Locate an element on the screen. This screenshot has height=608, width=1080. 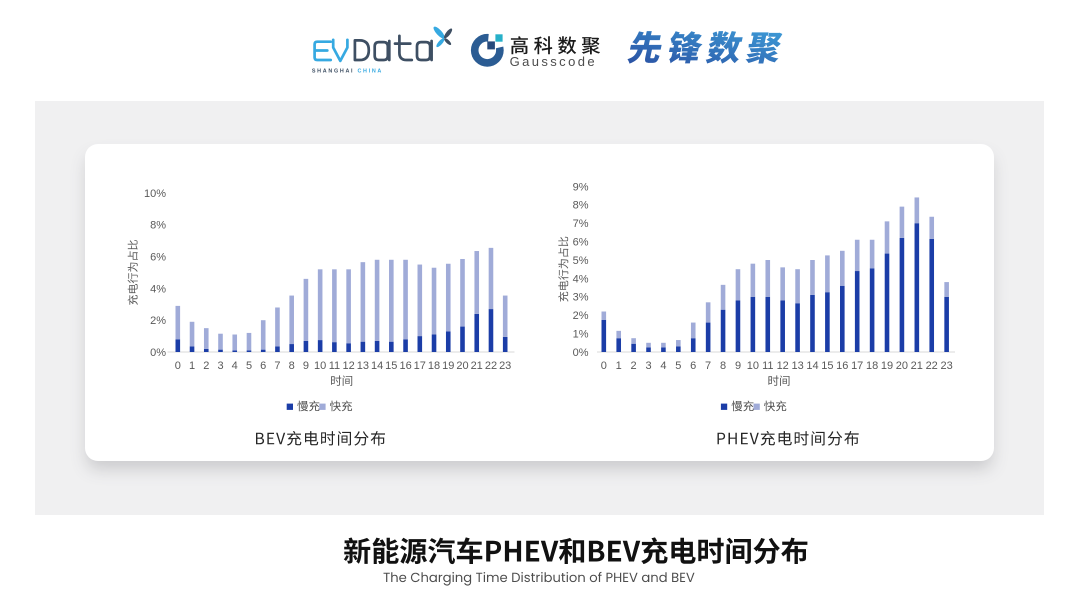
svg-text: 3% is located at coordinates (581, 298).